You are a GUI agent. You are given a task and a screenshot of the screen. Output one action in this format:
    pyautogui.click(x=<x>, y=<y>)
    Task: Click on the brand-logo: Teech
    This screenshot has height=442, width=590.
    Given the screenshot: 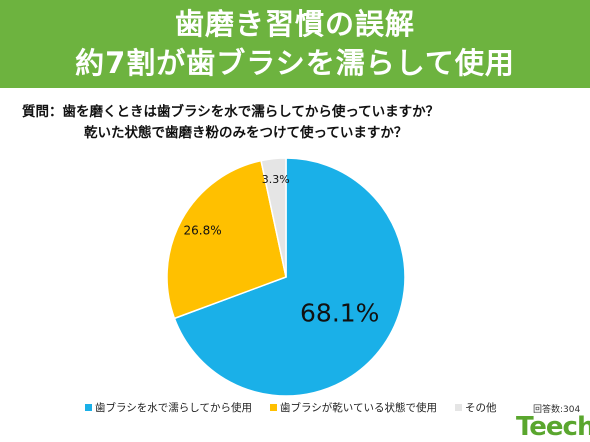 What is the action you would take?
    pyautogui.click(x=553, y=427)
    